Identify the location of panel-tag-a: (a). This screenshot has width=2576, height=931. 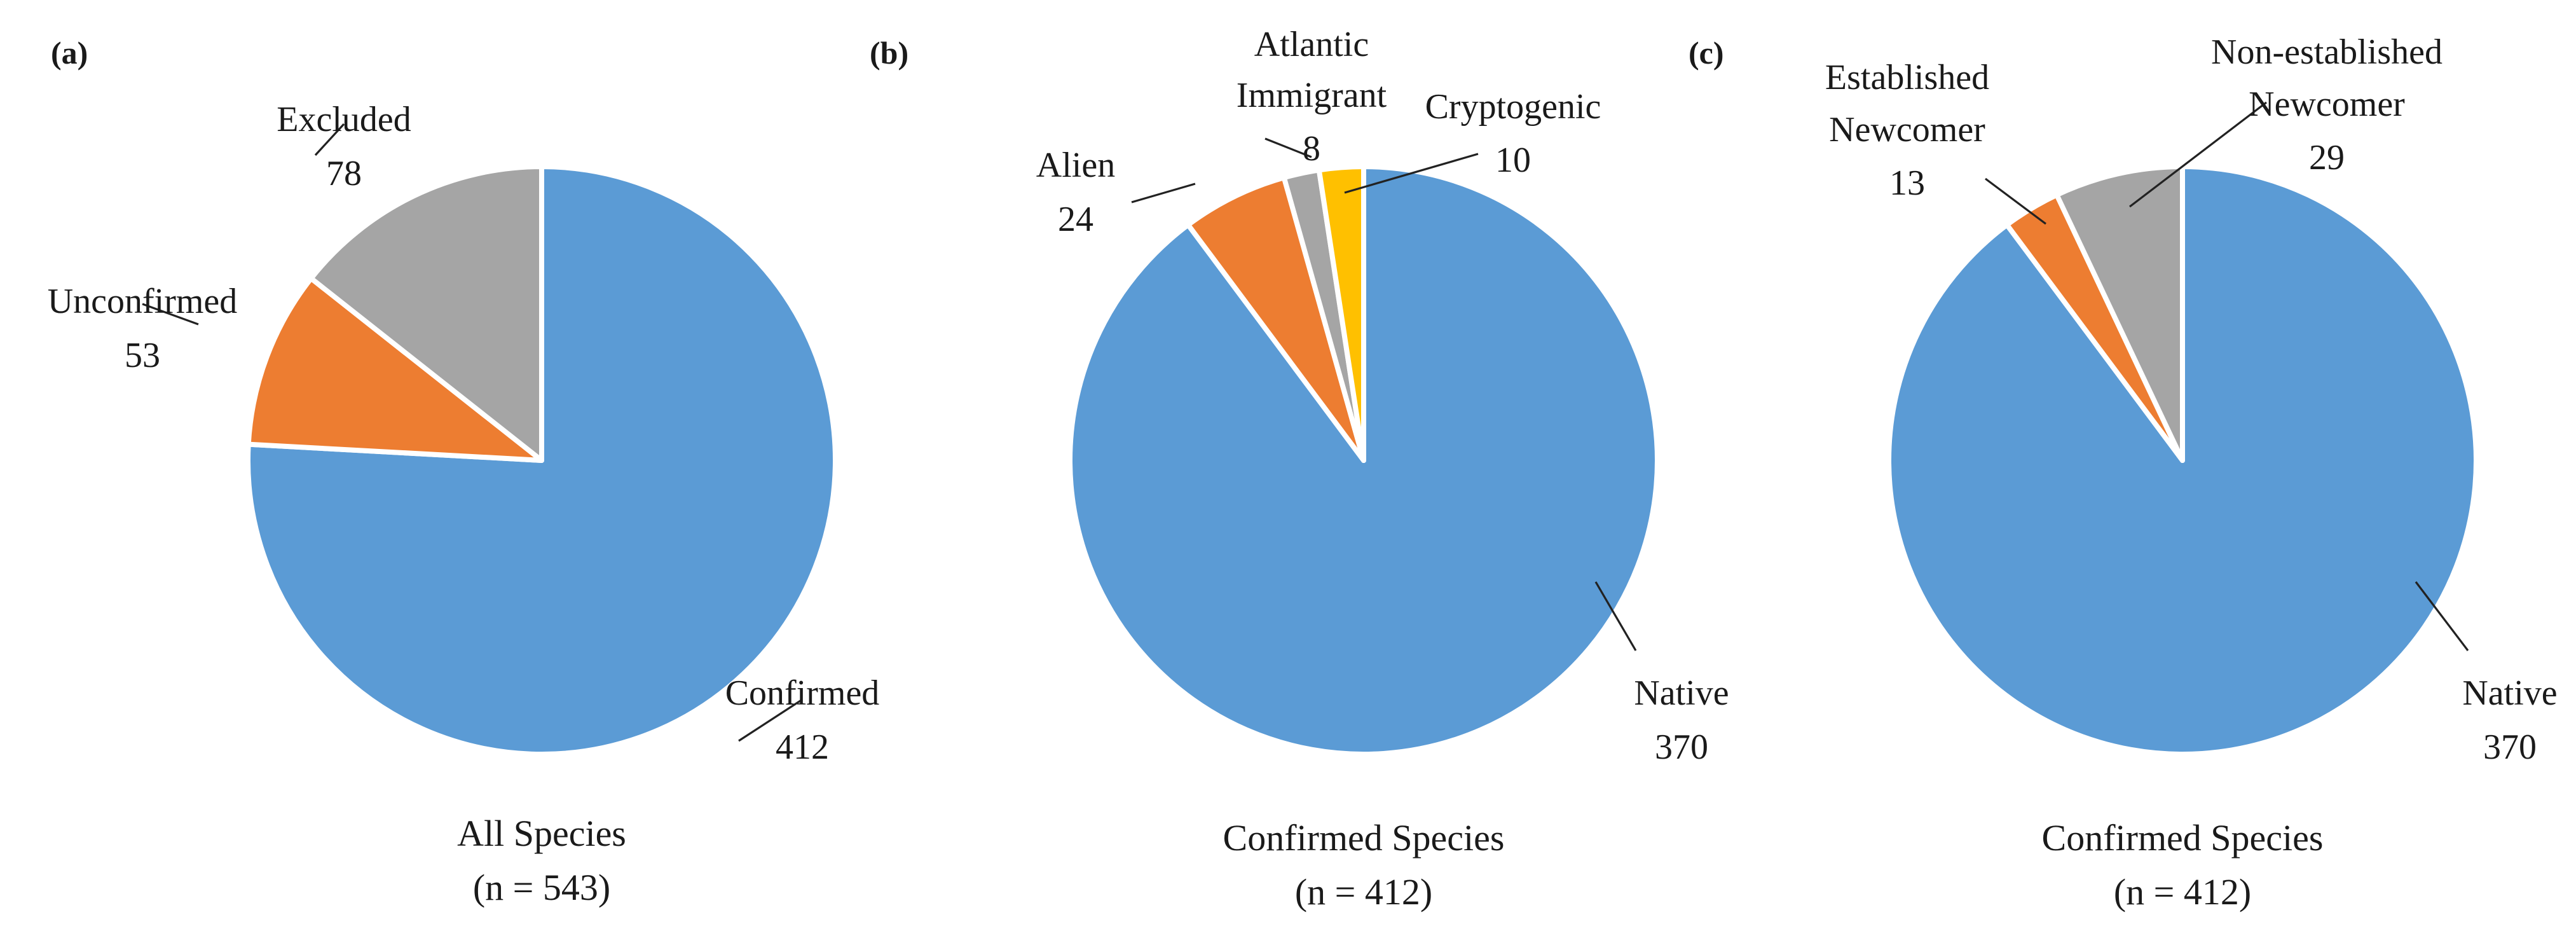
(69, 53).